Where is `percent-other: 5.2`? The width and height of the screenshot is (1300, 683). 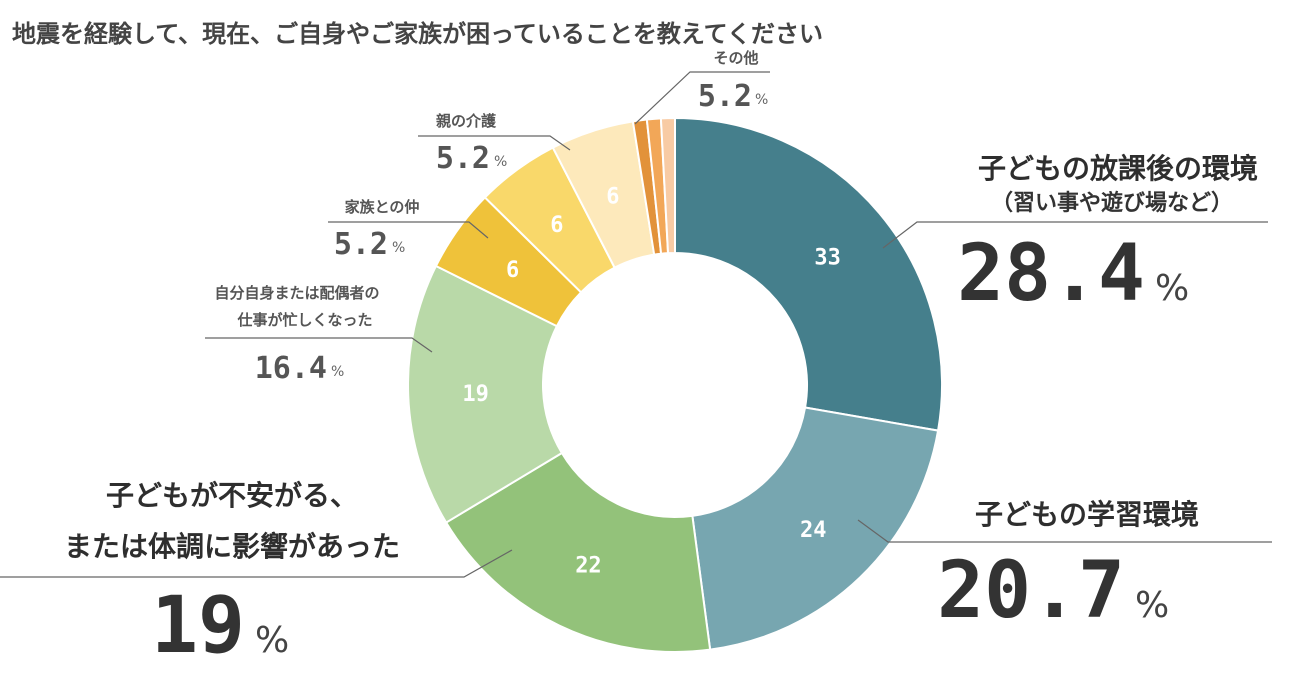
percent-other: 5.2 is located at coordinates (725, 96).